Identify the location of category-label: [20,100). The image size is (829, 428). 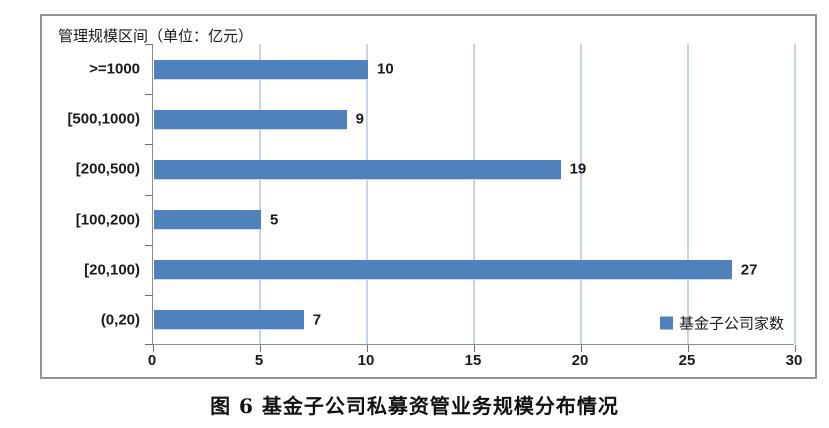
(112, 270).